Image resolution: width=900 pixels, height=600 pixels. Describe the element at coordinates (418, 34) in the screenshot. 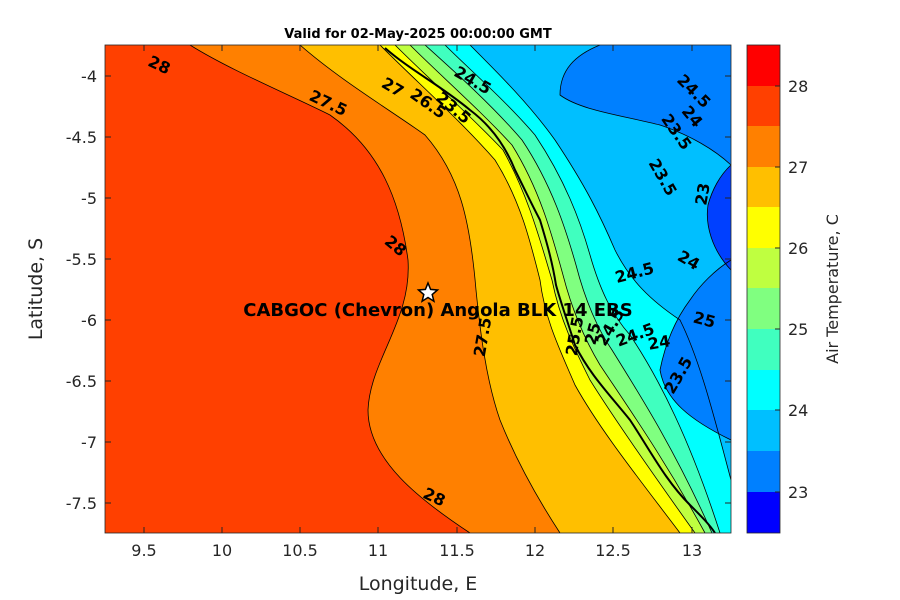

I see `map-title: Valid for 02-May-2025 00:00:00 GMT` at that location.